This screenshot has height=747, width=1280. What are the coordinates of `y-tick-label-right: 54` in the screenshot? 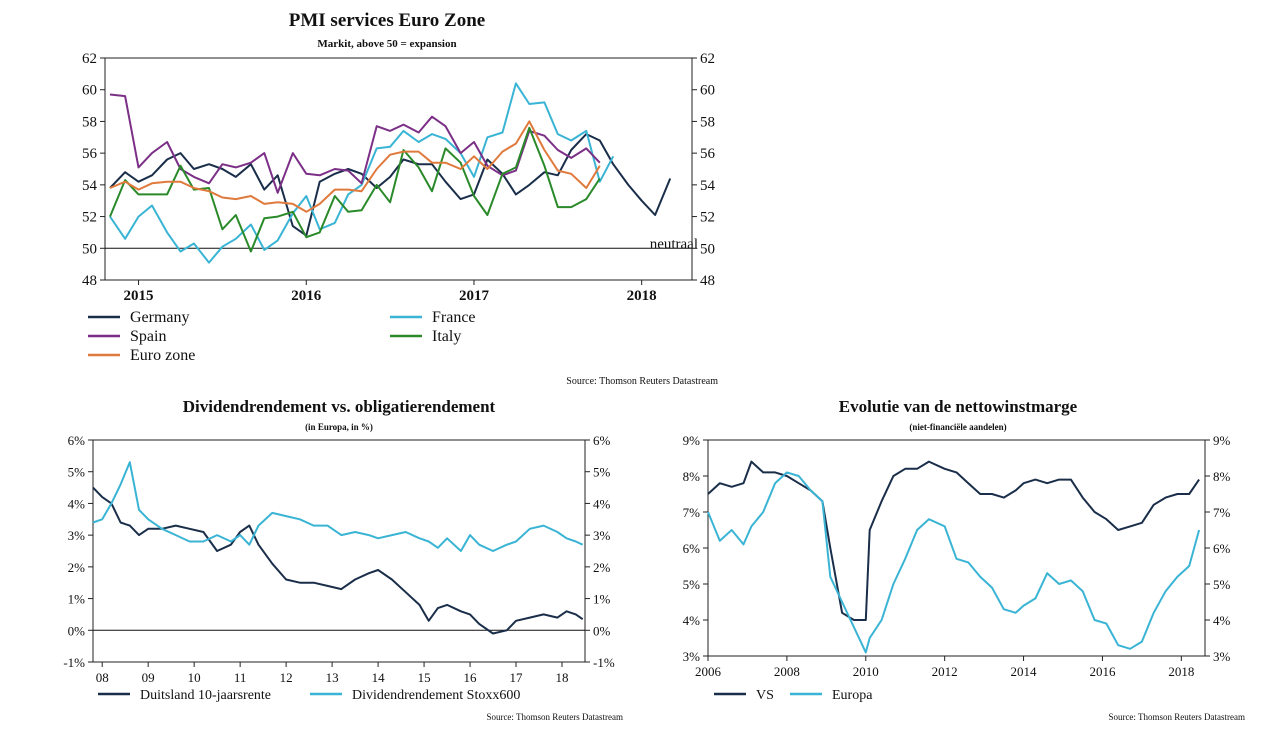 It's located at (708, 186).